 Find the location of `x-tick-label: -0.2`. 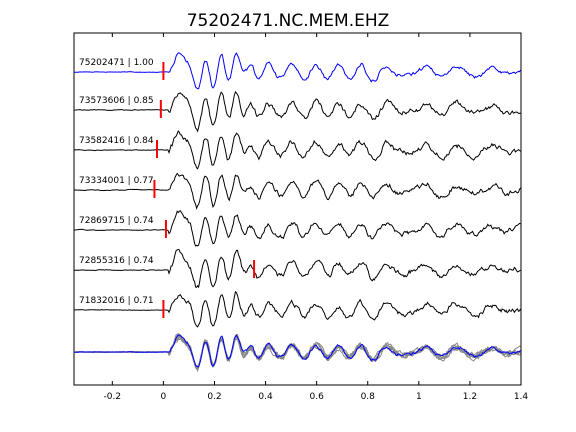

x-tick-label: -0.2 is located at coordinates (113, 397).